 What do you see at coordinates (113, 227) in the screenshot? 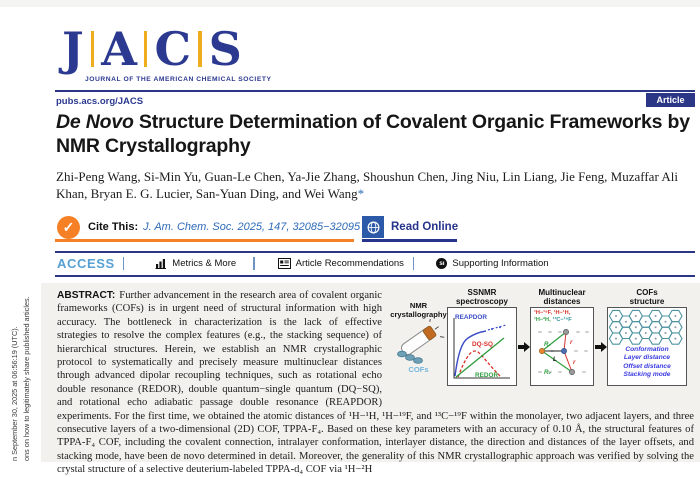
I see `cite-this-label: Cite This:` at bounding box center [113, 227].